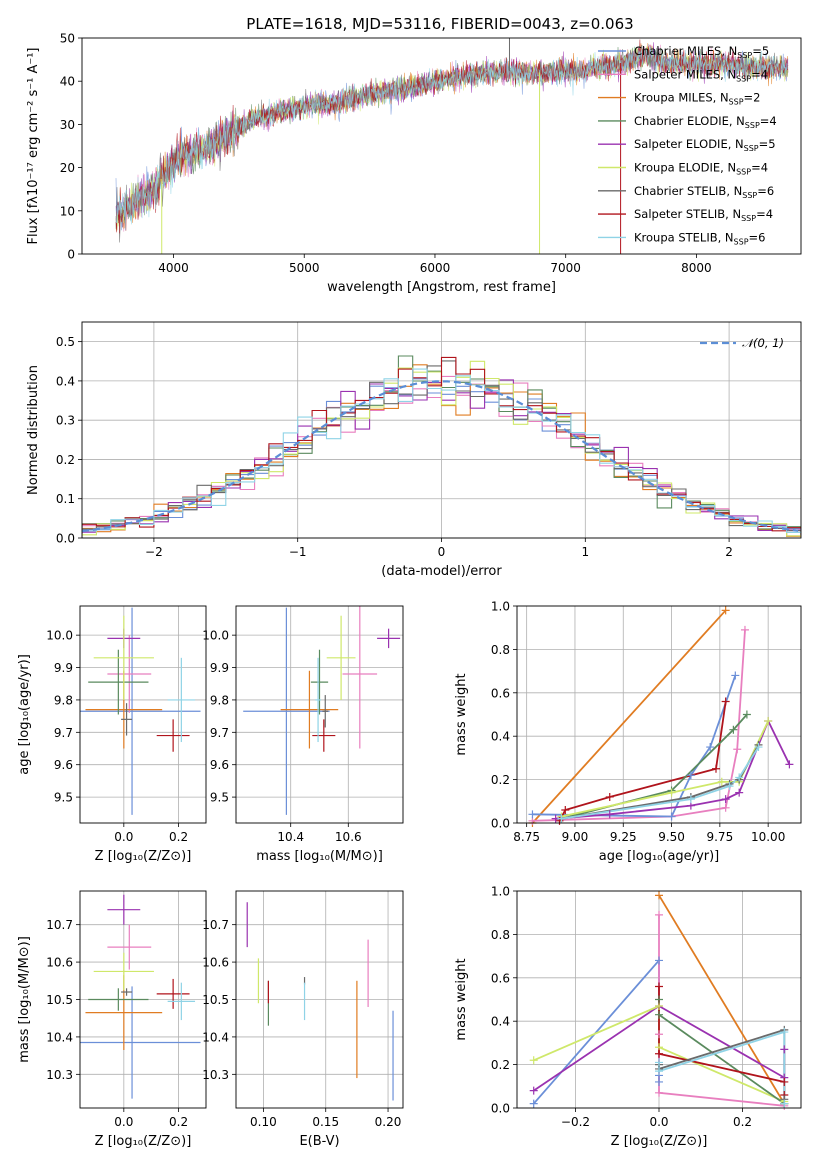  Describe the element at coordinates (729, 552) in the screenshot. I see `x-tick-label: 2` at that location.